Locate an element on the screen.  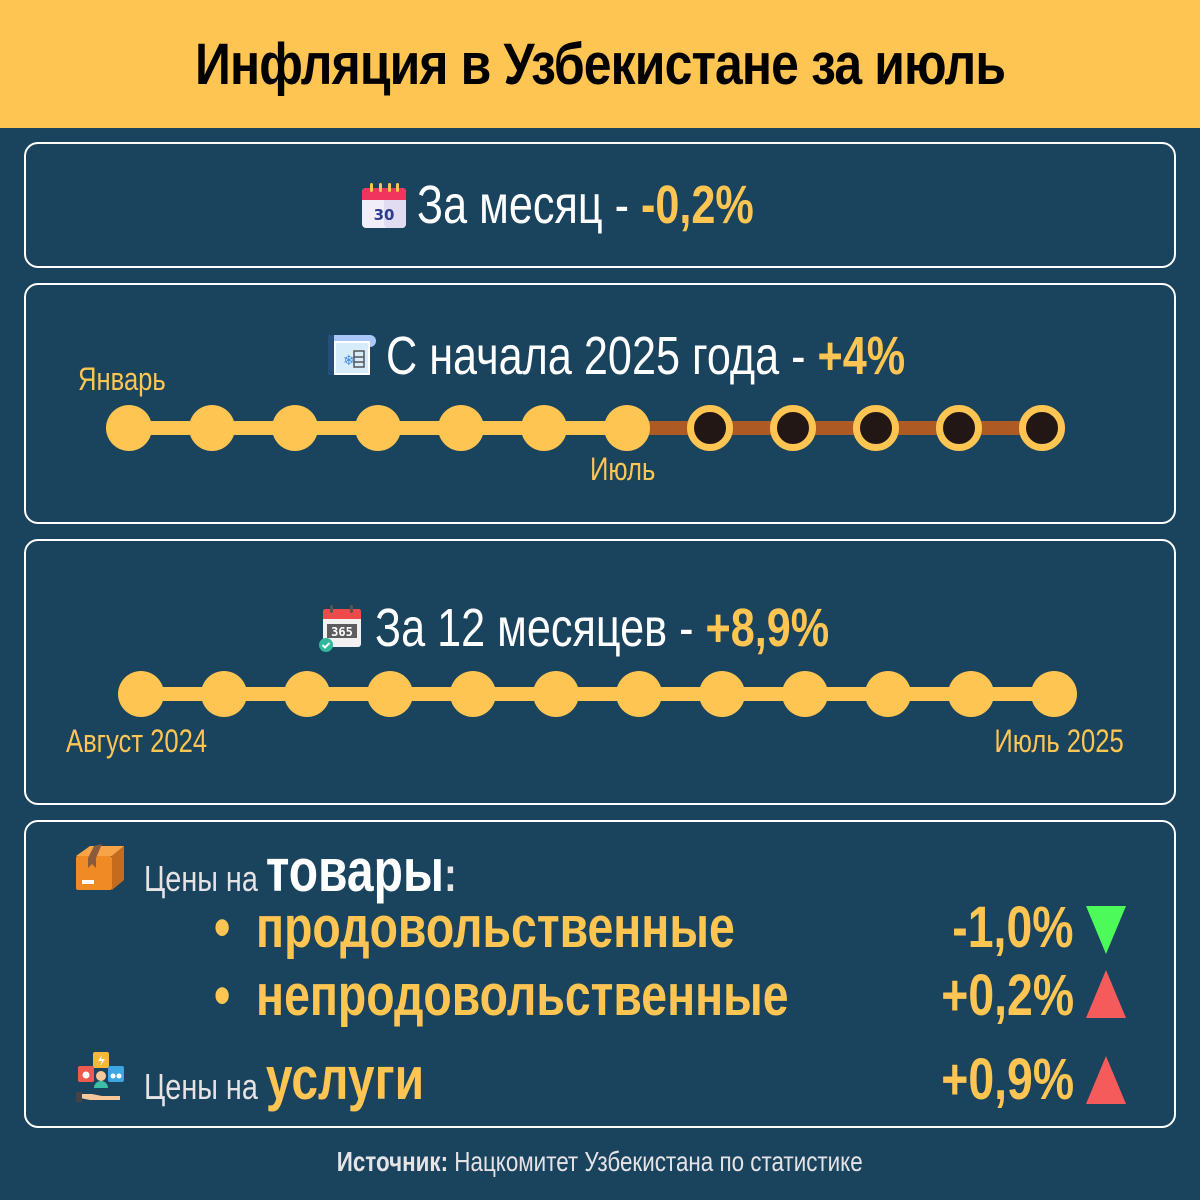
month-dot-mar-2025 is located at coordinates (722, 694).